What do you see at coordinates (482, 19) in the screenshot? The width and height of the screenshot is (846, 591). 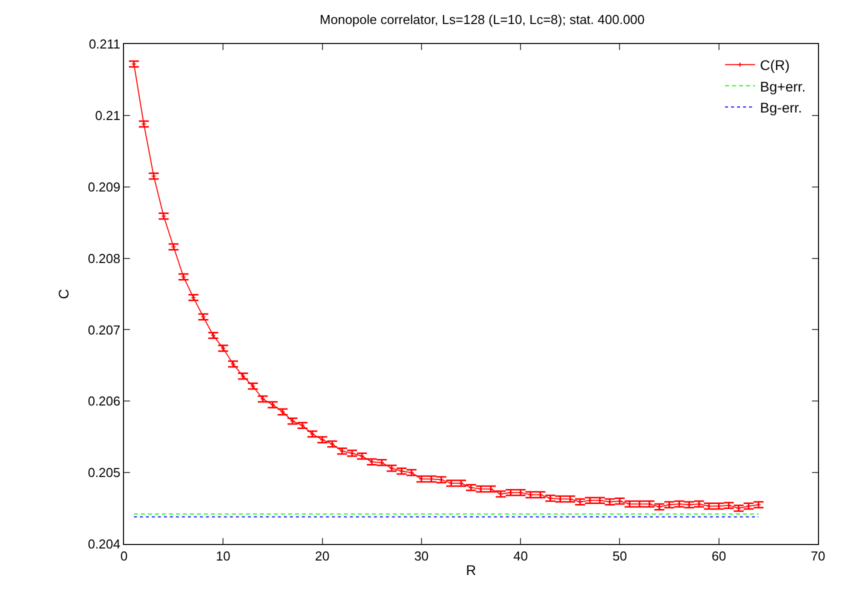 I see `chart-title: Monopole correlator, Ls=128 (L=10, Lc=8); stat. 400.000` at bounding box center [482, 19].